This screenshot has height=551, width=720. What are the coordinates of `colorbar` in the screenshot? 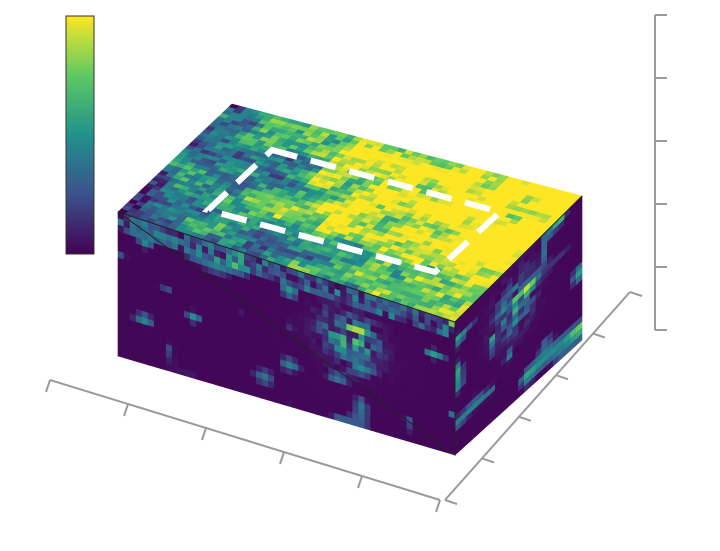 It's located at (80, 135).